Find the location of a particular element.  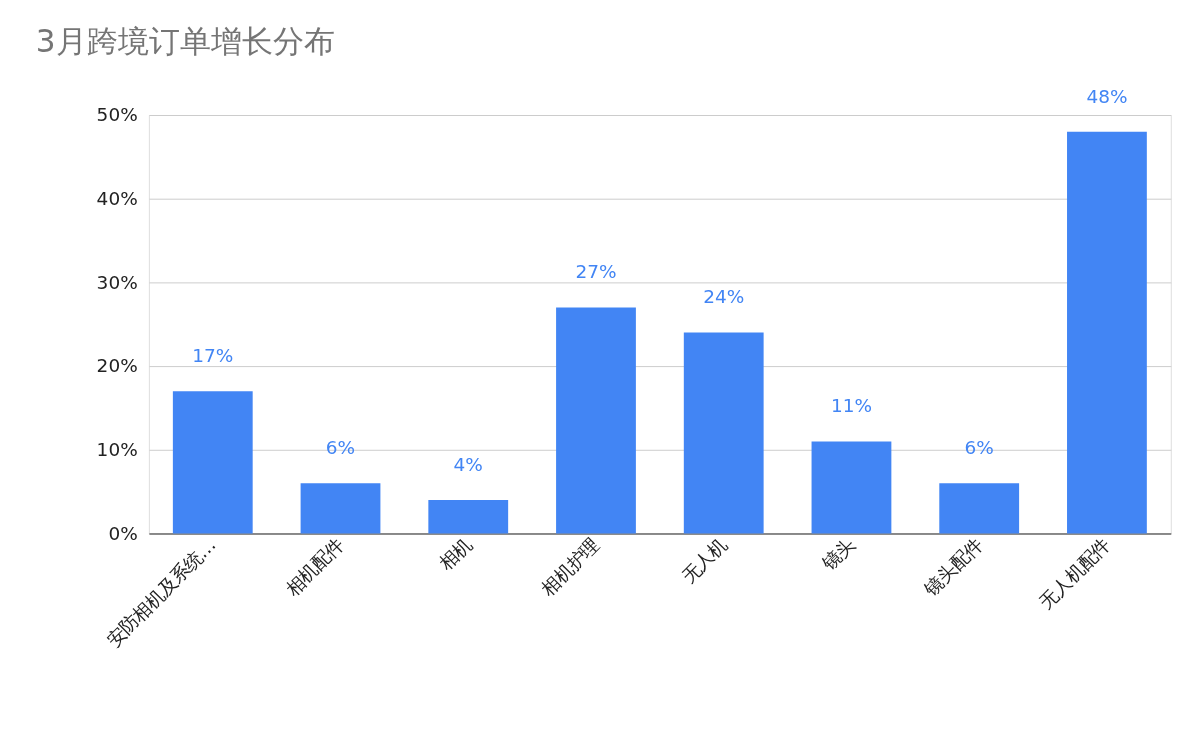

y-tick-label: 40% is located at coordinates (117, 199).